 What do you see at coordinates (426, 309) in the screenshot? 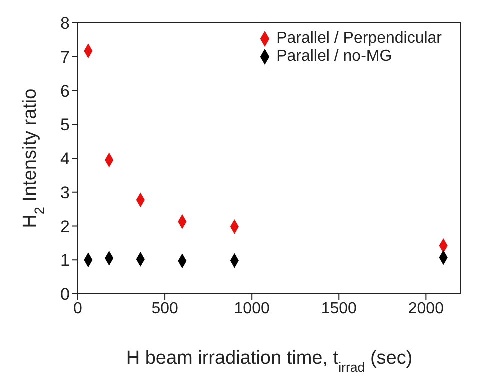
I see `x-tick-label: 2000` at bounding box center [426, 309].